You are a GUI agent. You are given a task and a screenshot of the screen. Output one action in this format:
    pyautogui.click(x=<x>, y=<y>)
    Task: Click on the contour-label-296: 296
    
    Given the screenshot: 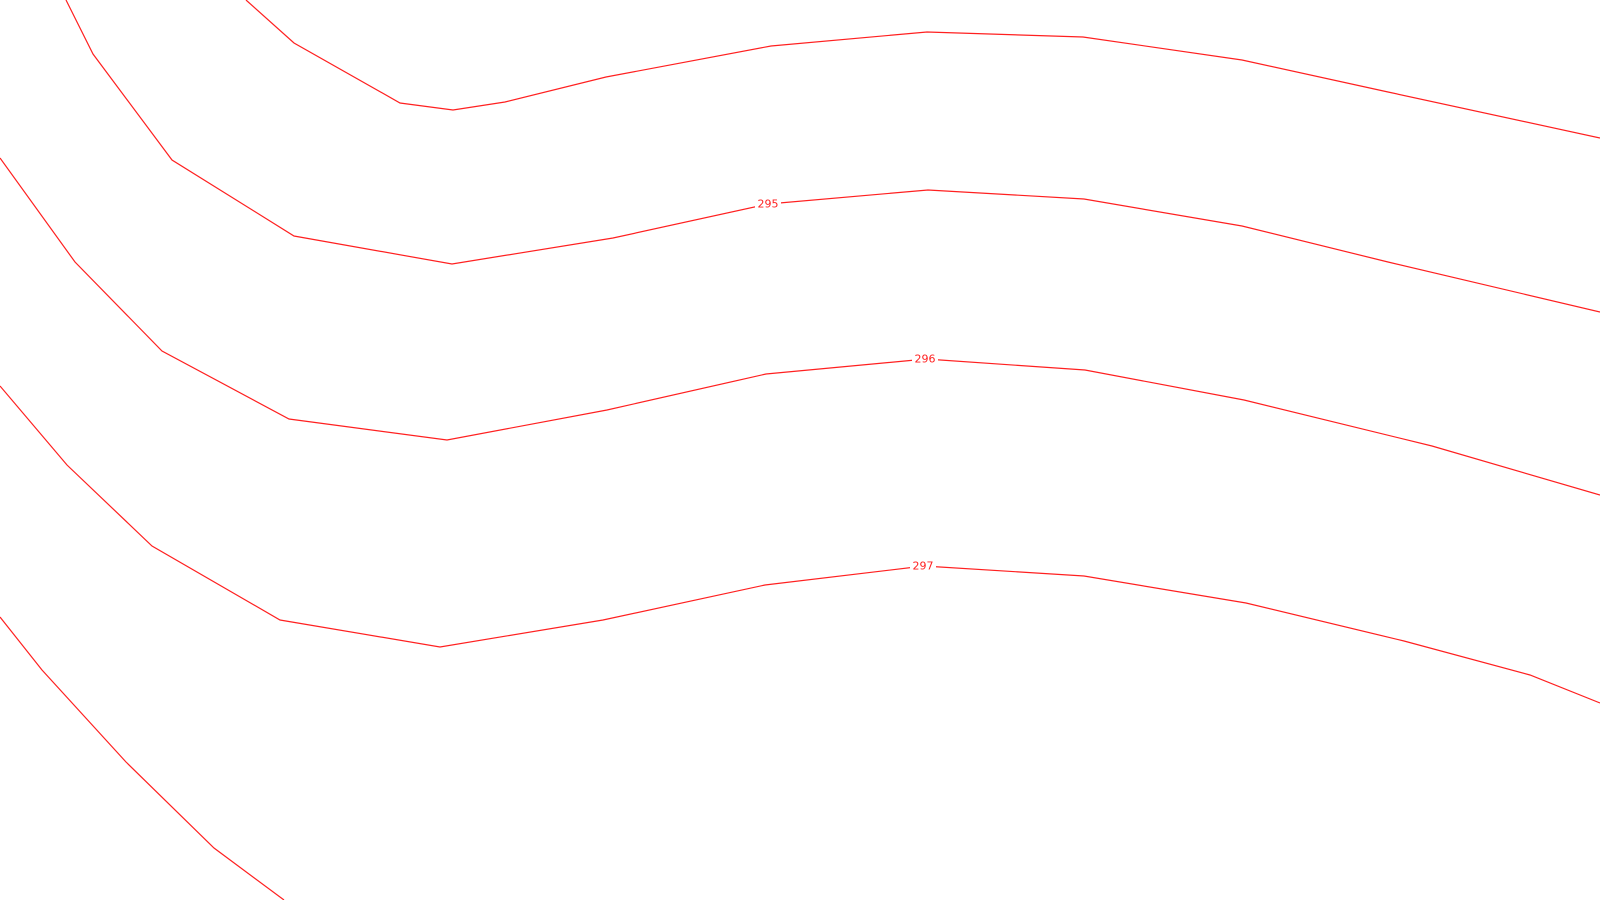 What is the action you would take?
    pyautogui.click(x=925, y=359)
    